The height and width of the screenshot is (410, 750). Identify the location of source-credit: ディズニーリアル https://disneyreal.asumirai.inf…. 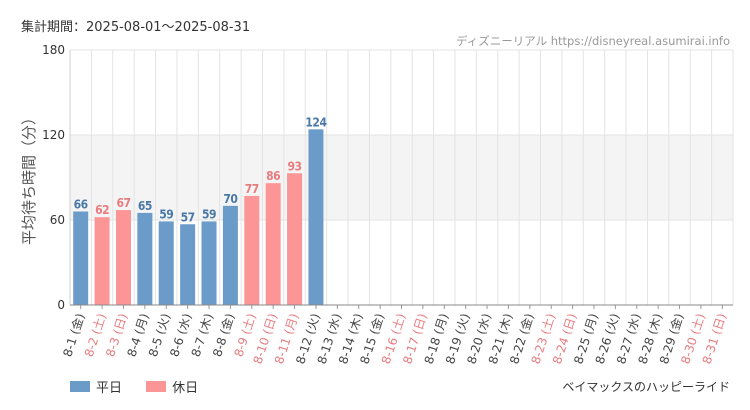
(593, 41).